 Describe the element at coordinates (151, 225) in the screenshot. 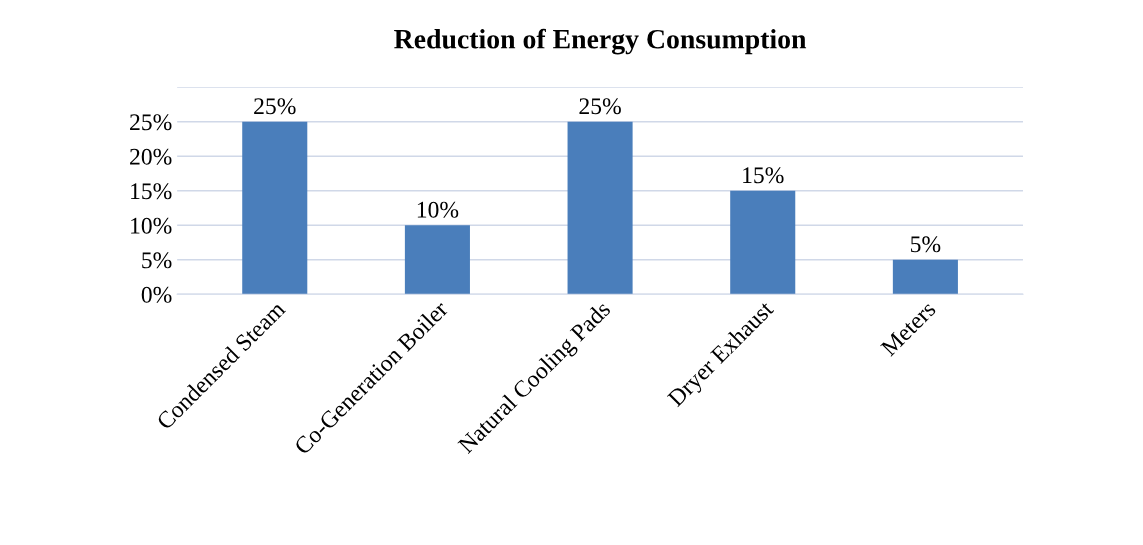

I see `y-tick-label: 10%` at that location.